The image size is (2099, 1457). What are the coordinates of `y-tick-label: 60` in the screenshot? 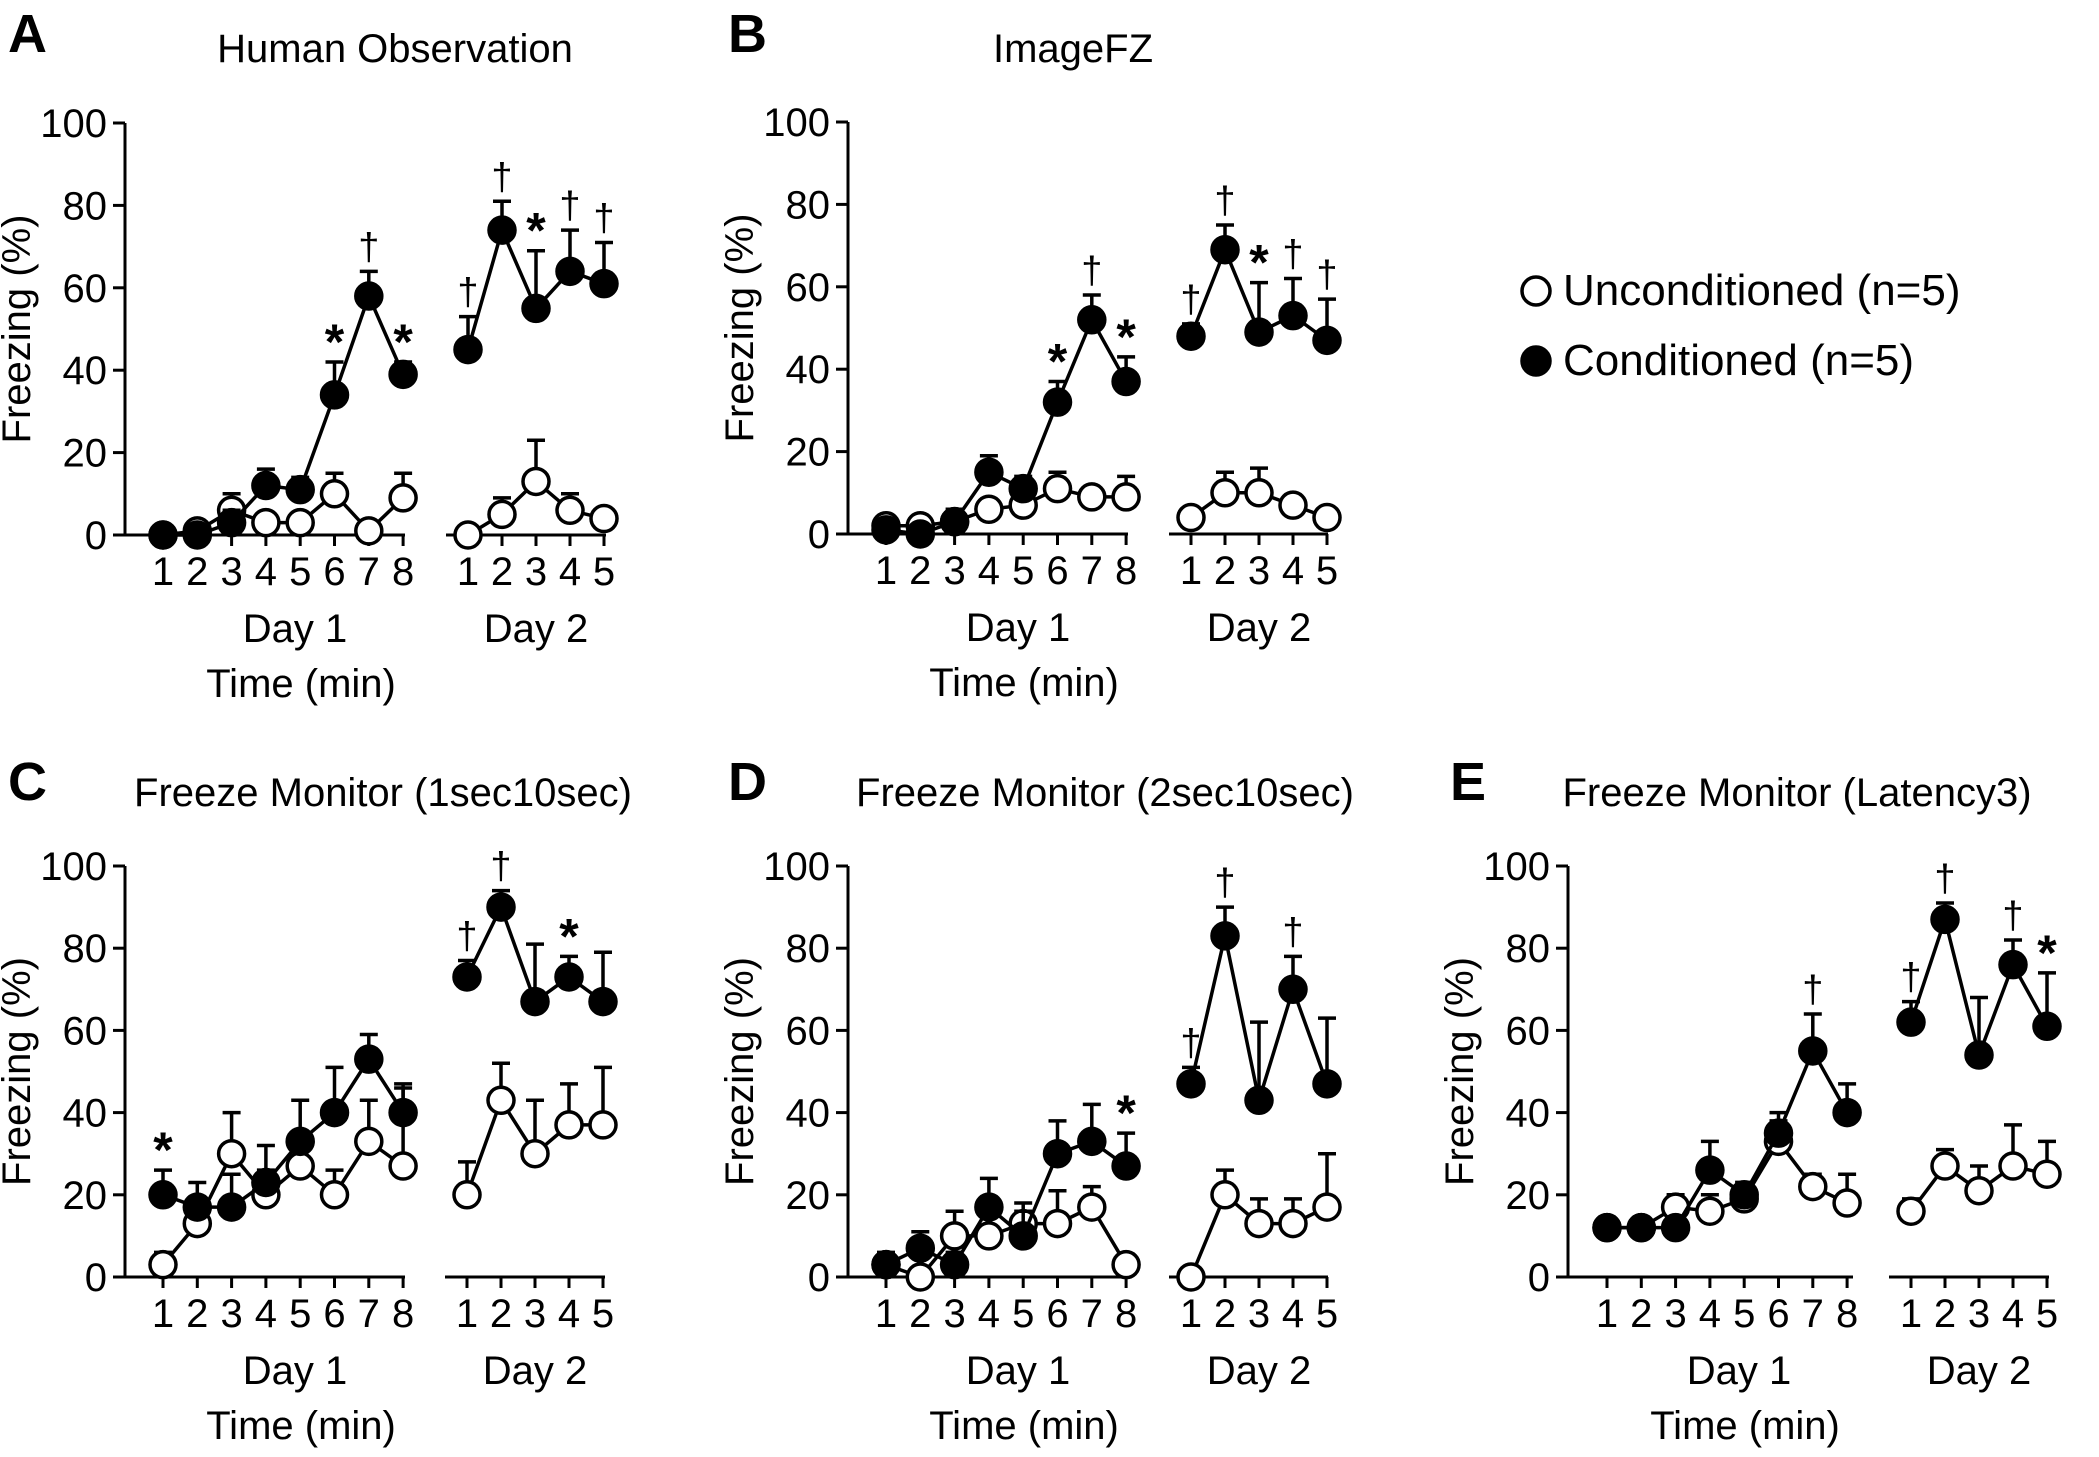 It's located at (808, 1031).